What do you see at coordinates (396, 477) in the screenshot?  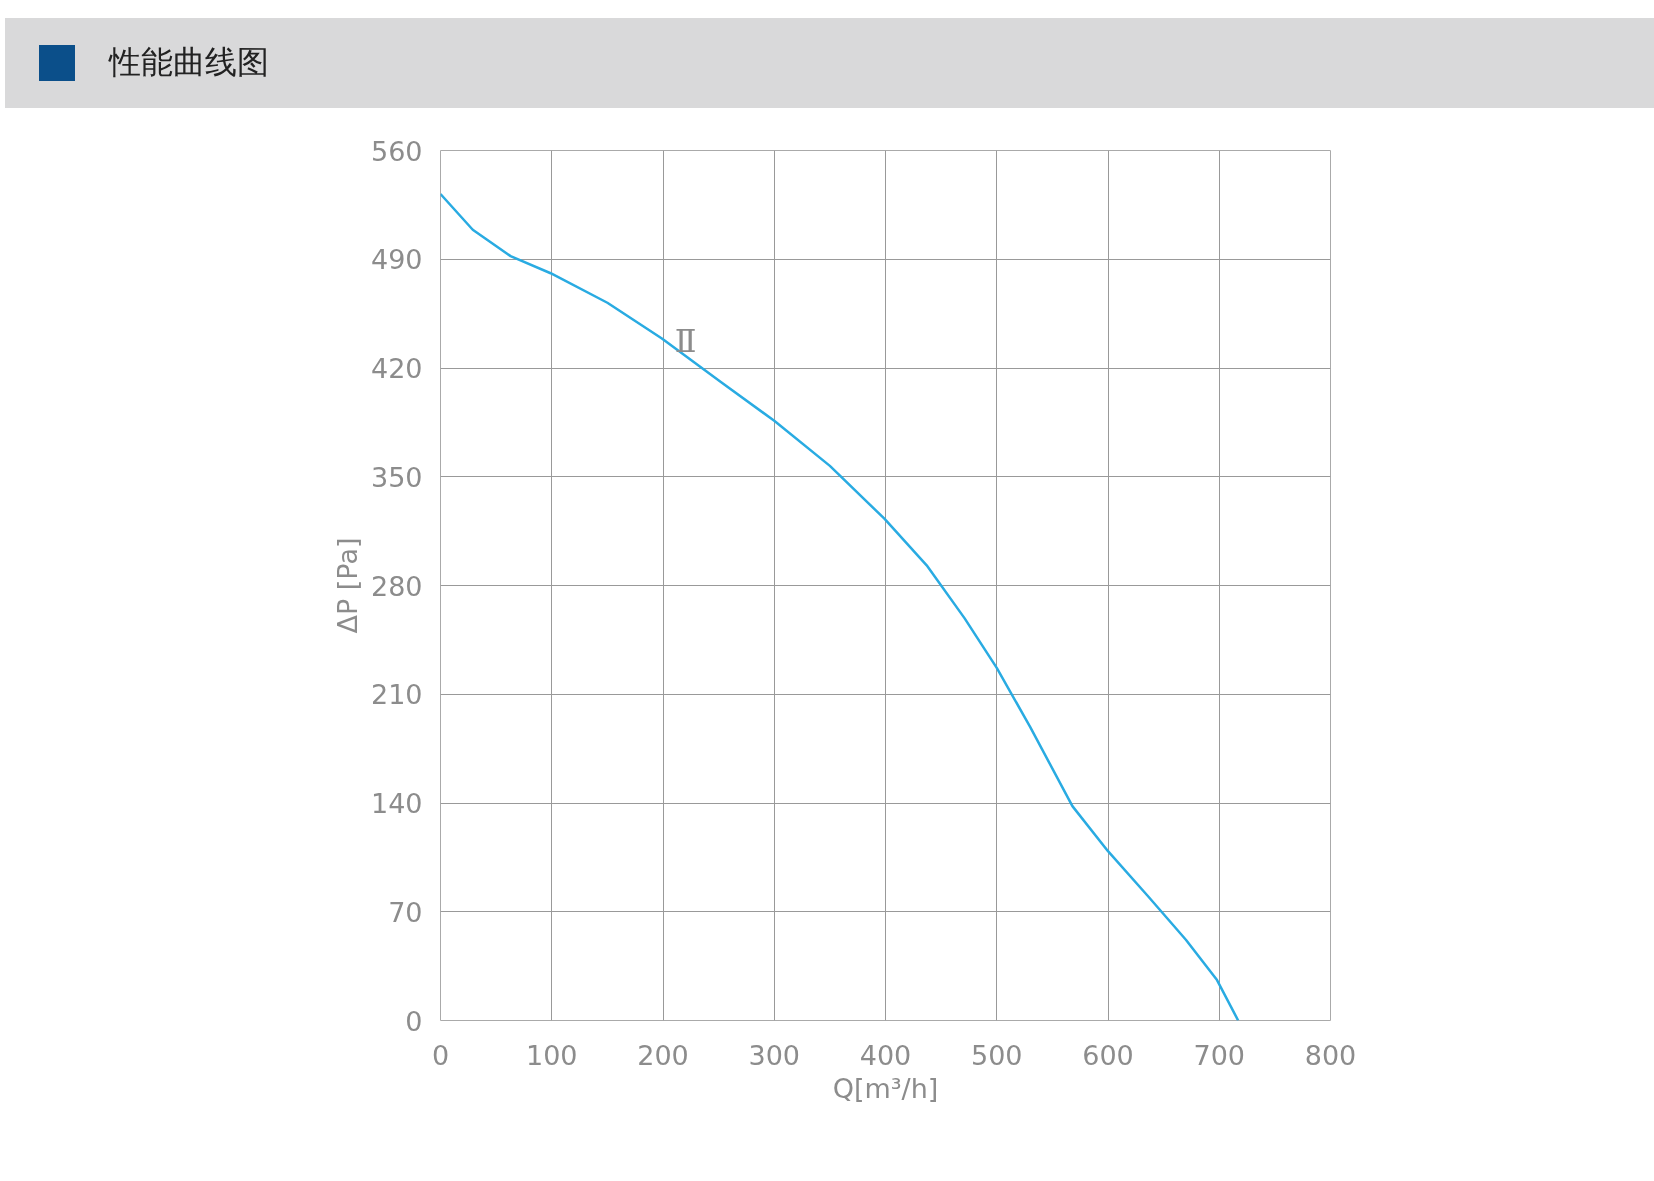 I see `y-tick-label: 350` at bounding box center [396, 477].